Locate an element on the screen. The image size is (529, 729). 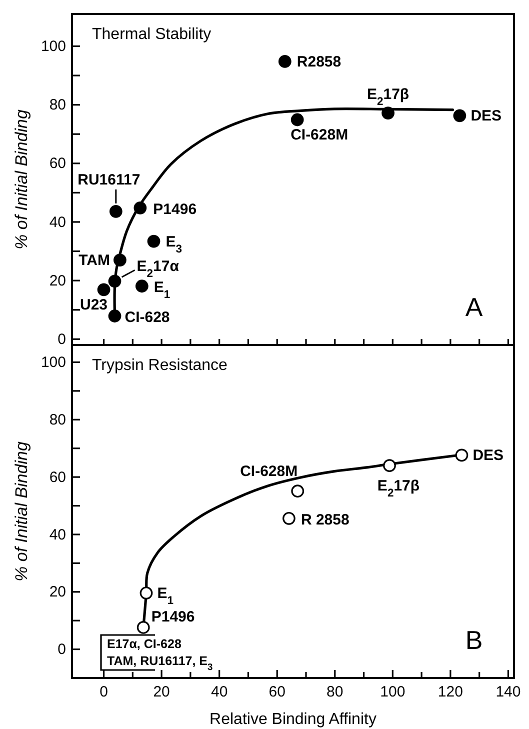
annotation: TAM is located at coordinates (94, 261).